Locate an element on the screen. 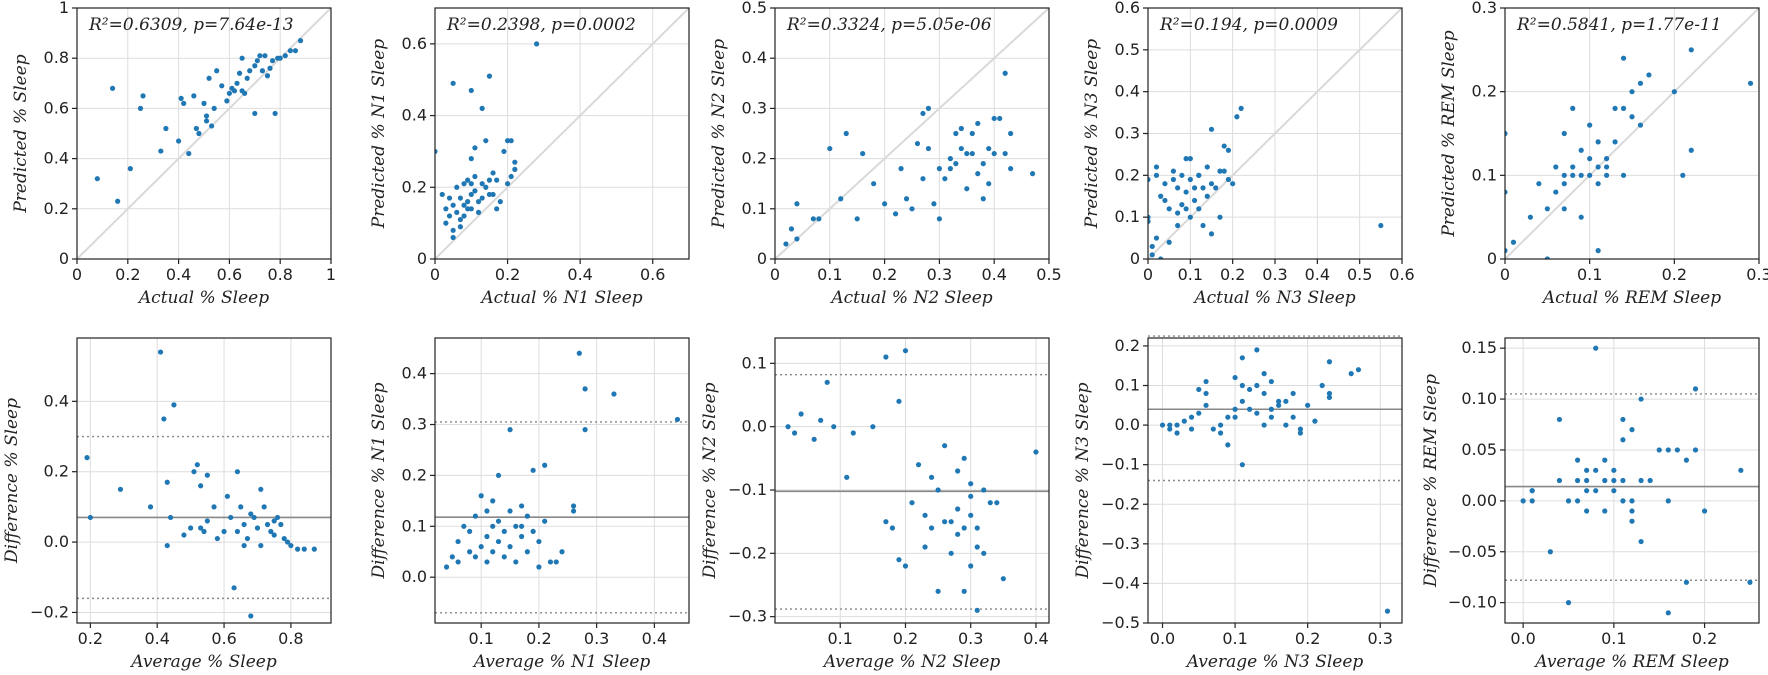  x-tick-label: 0.4 is located at coordinates (178, 274).